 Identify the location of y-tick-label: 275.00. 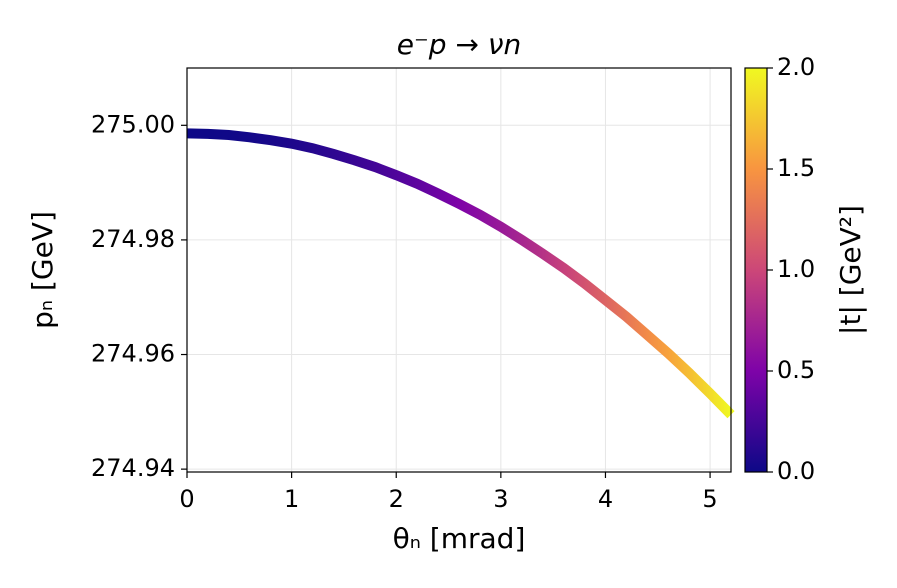
(133, 124).